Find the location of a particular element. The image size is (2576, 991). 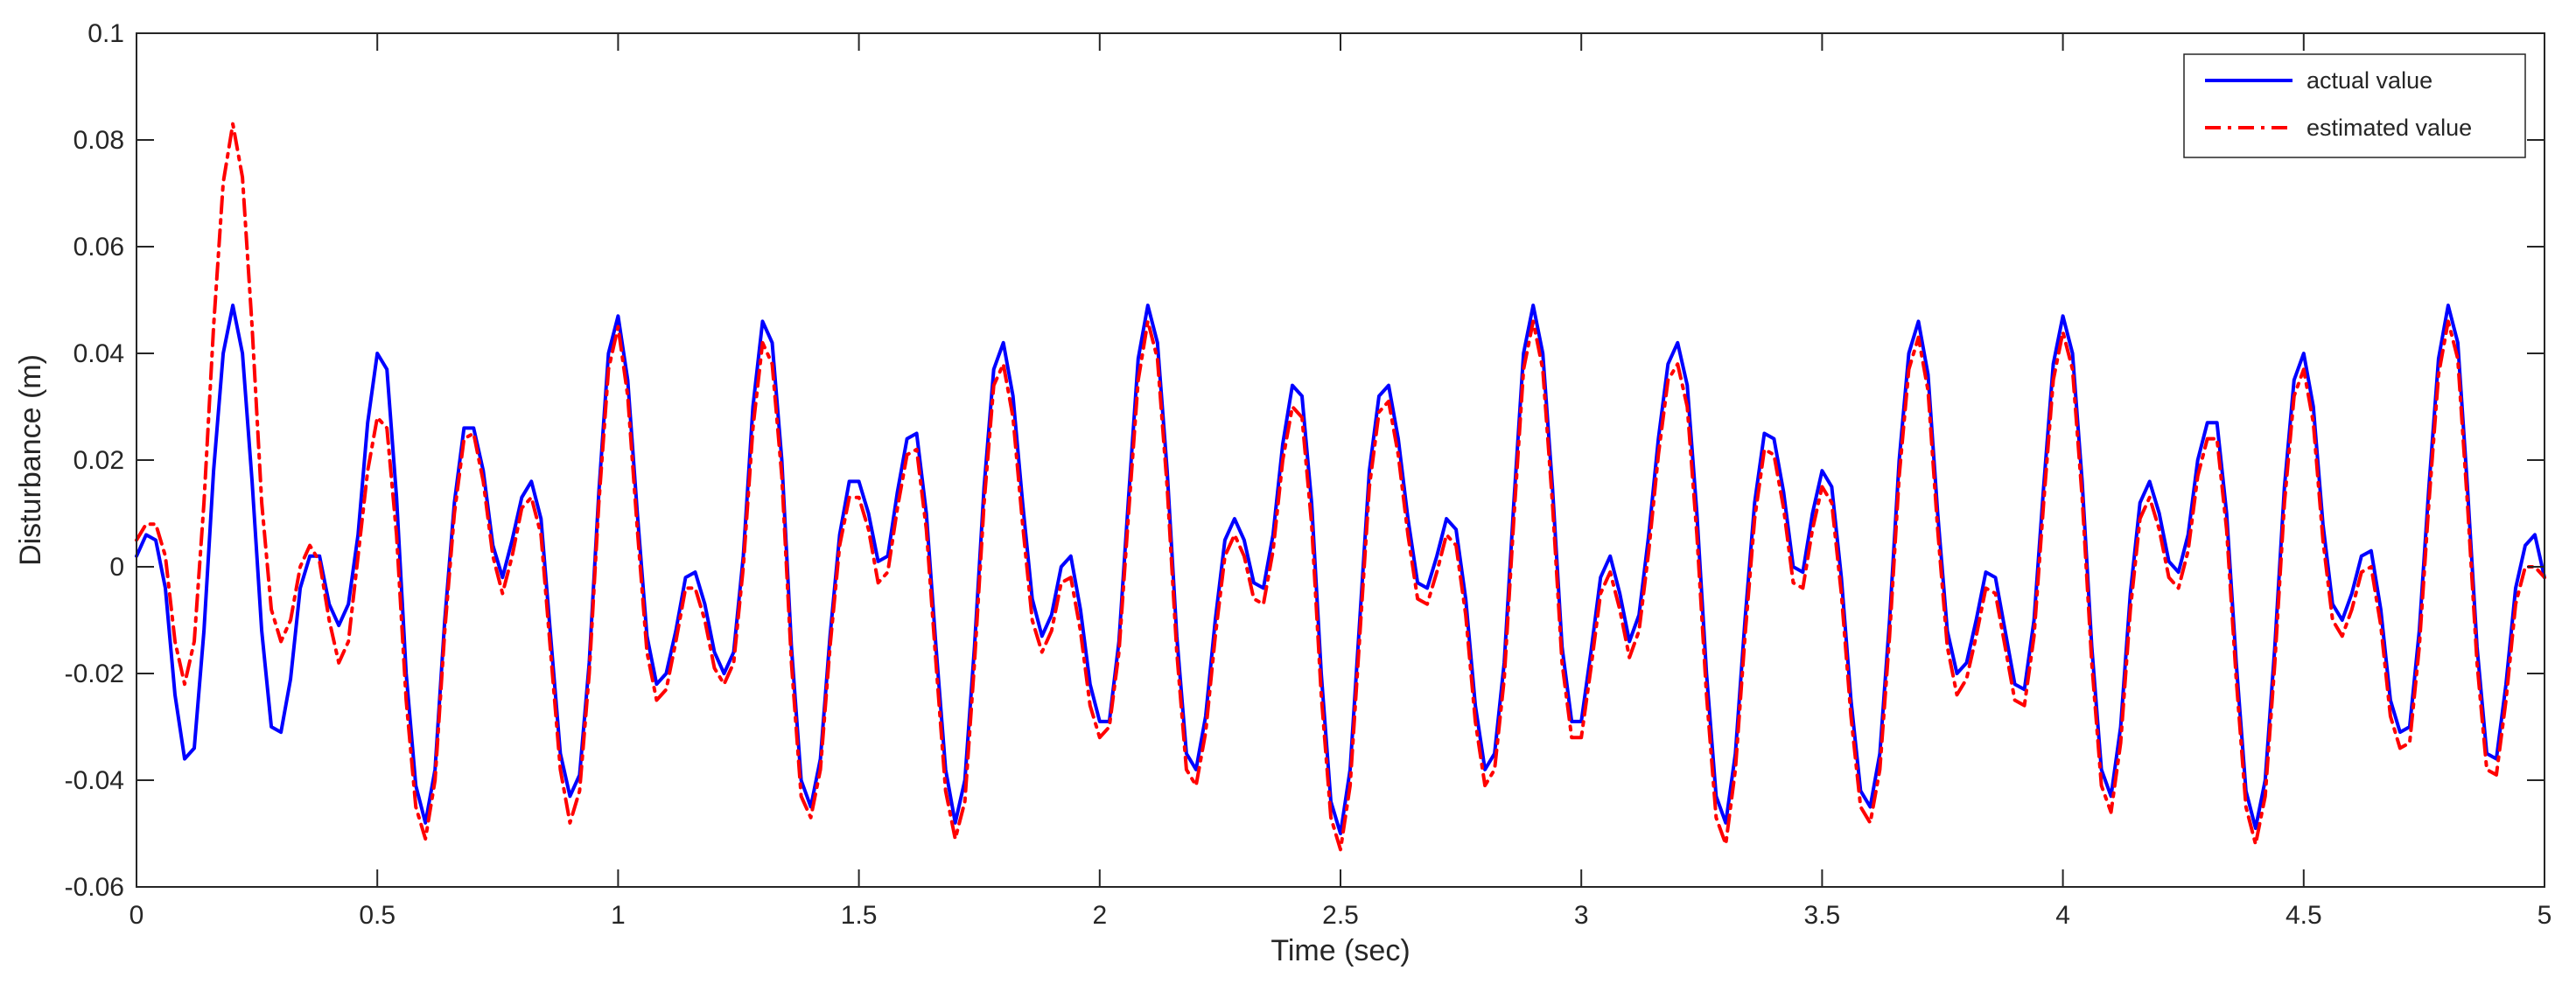

y-tick-label: 0.1 is located at coordinates (106, 33).